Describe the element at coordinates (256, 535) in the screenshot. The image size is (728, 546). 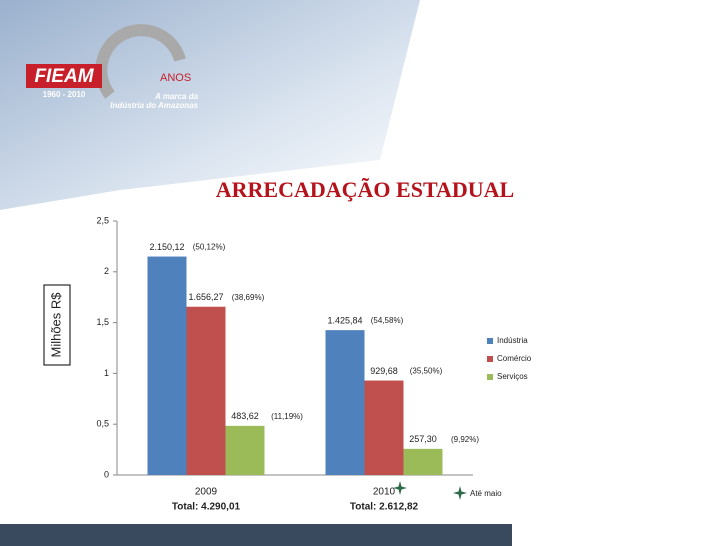
I see `footer-strip` at that location.